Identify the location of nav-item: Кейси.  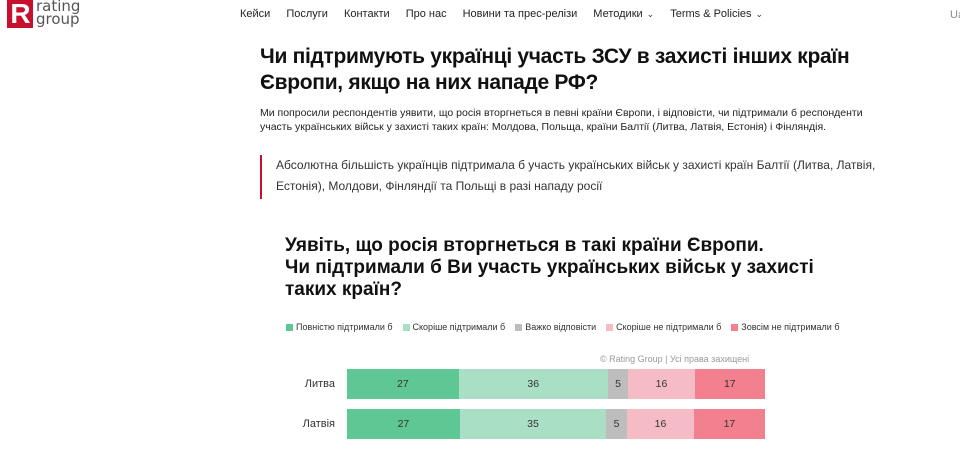
(255, 14).